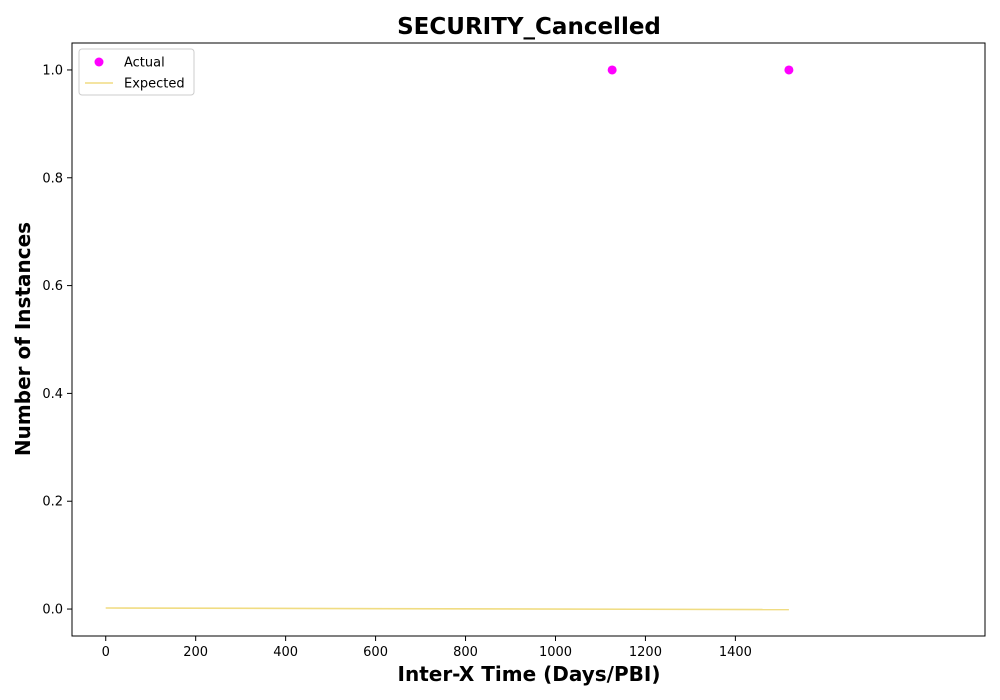  I want to click on legend-label: Expected, so click(154, 84).